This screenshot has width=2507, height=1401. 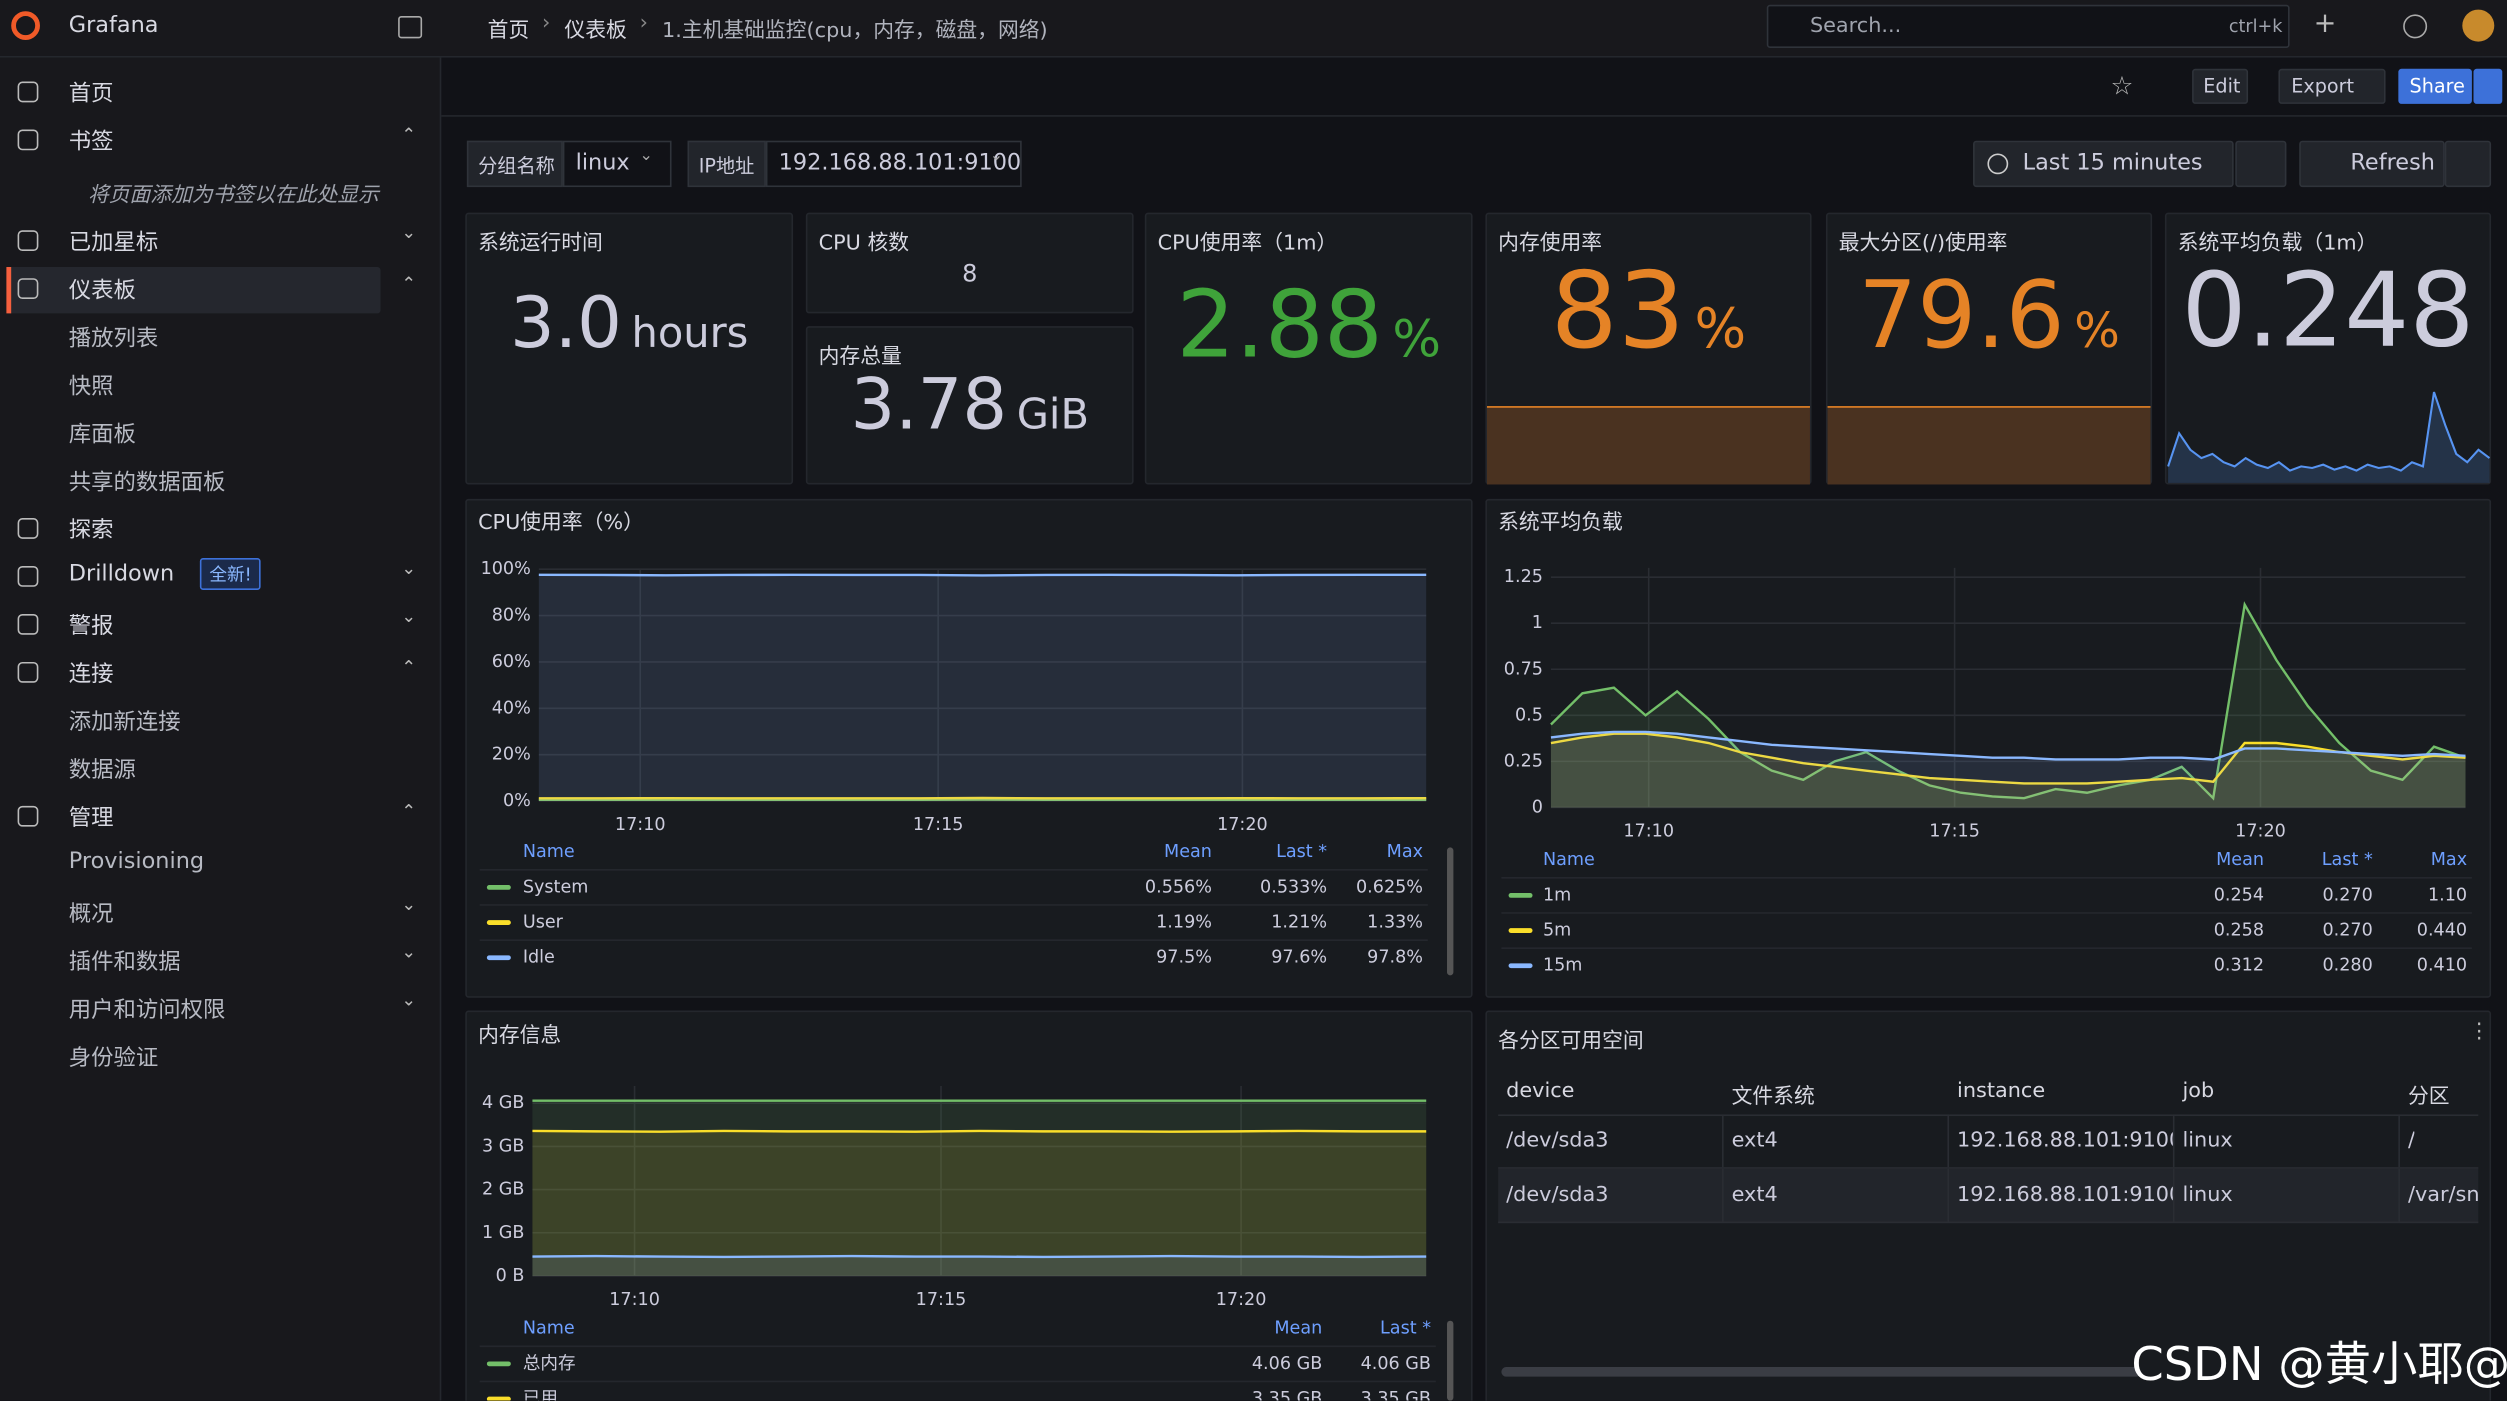 I want to click on y-tick-label: 4 GB, so click(x=503, y=1103).